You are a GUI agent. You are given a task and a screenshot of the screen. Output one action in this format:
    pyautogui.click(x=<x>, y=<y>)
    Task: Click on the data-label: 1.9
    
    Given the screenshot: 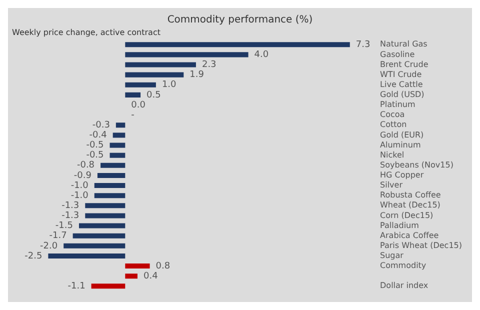 What is the action you would take?
    pyautogui.click(x=197, y=75)
    